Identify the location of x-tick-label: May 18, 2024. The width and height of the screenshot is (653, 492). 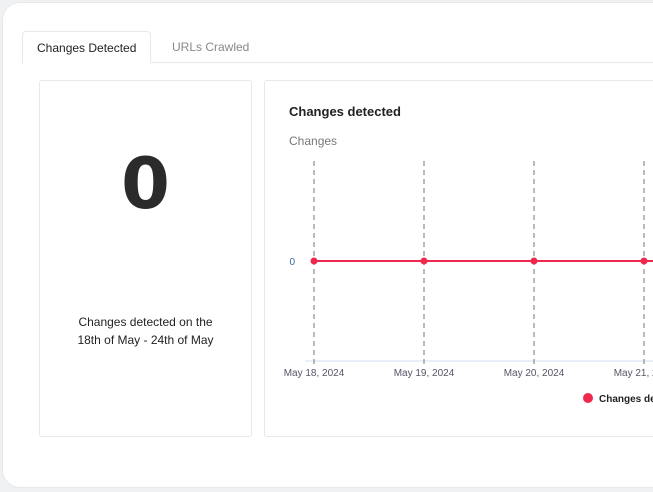
(314, 373).